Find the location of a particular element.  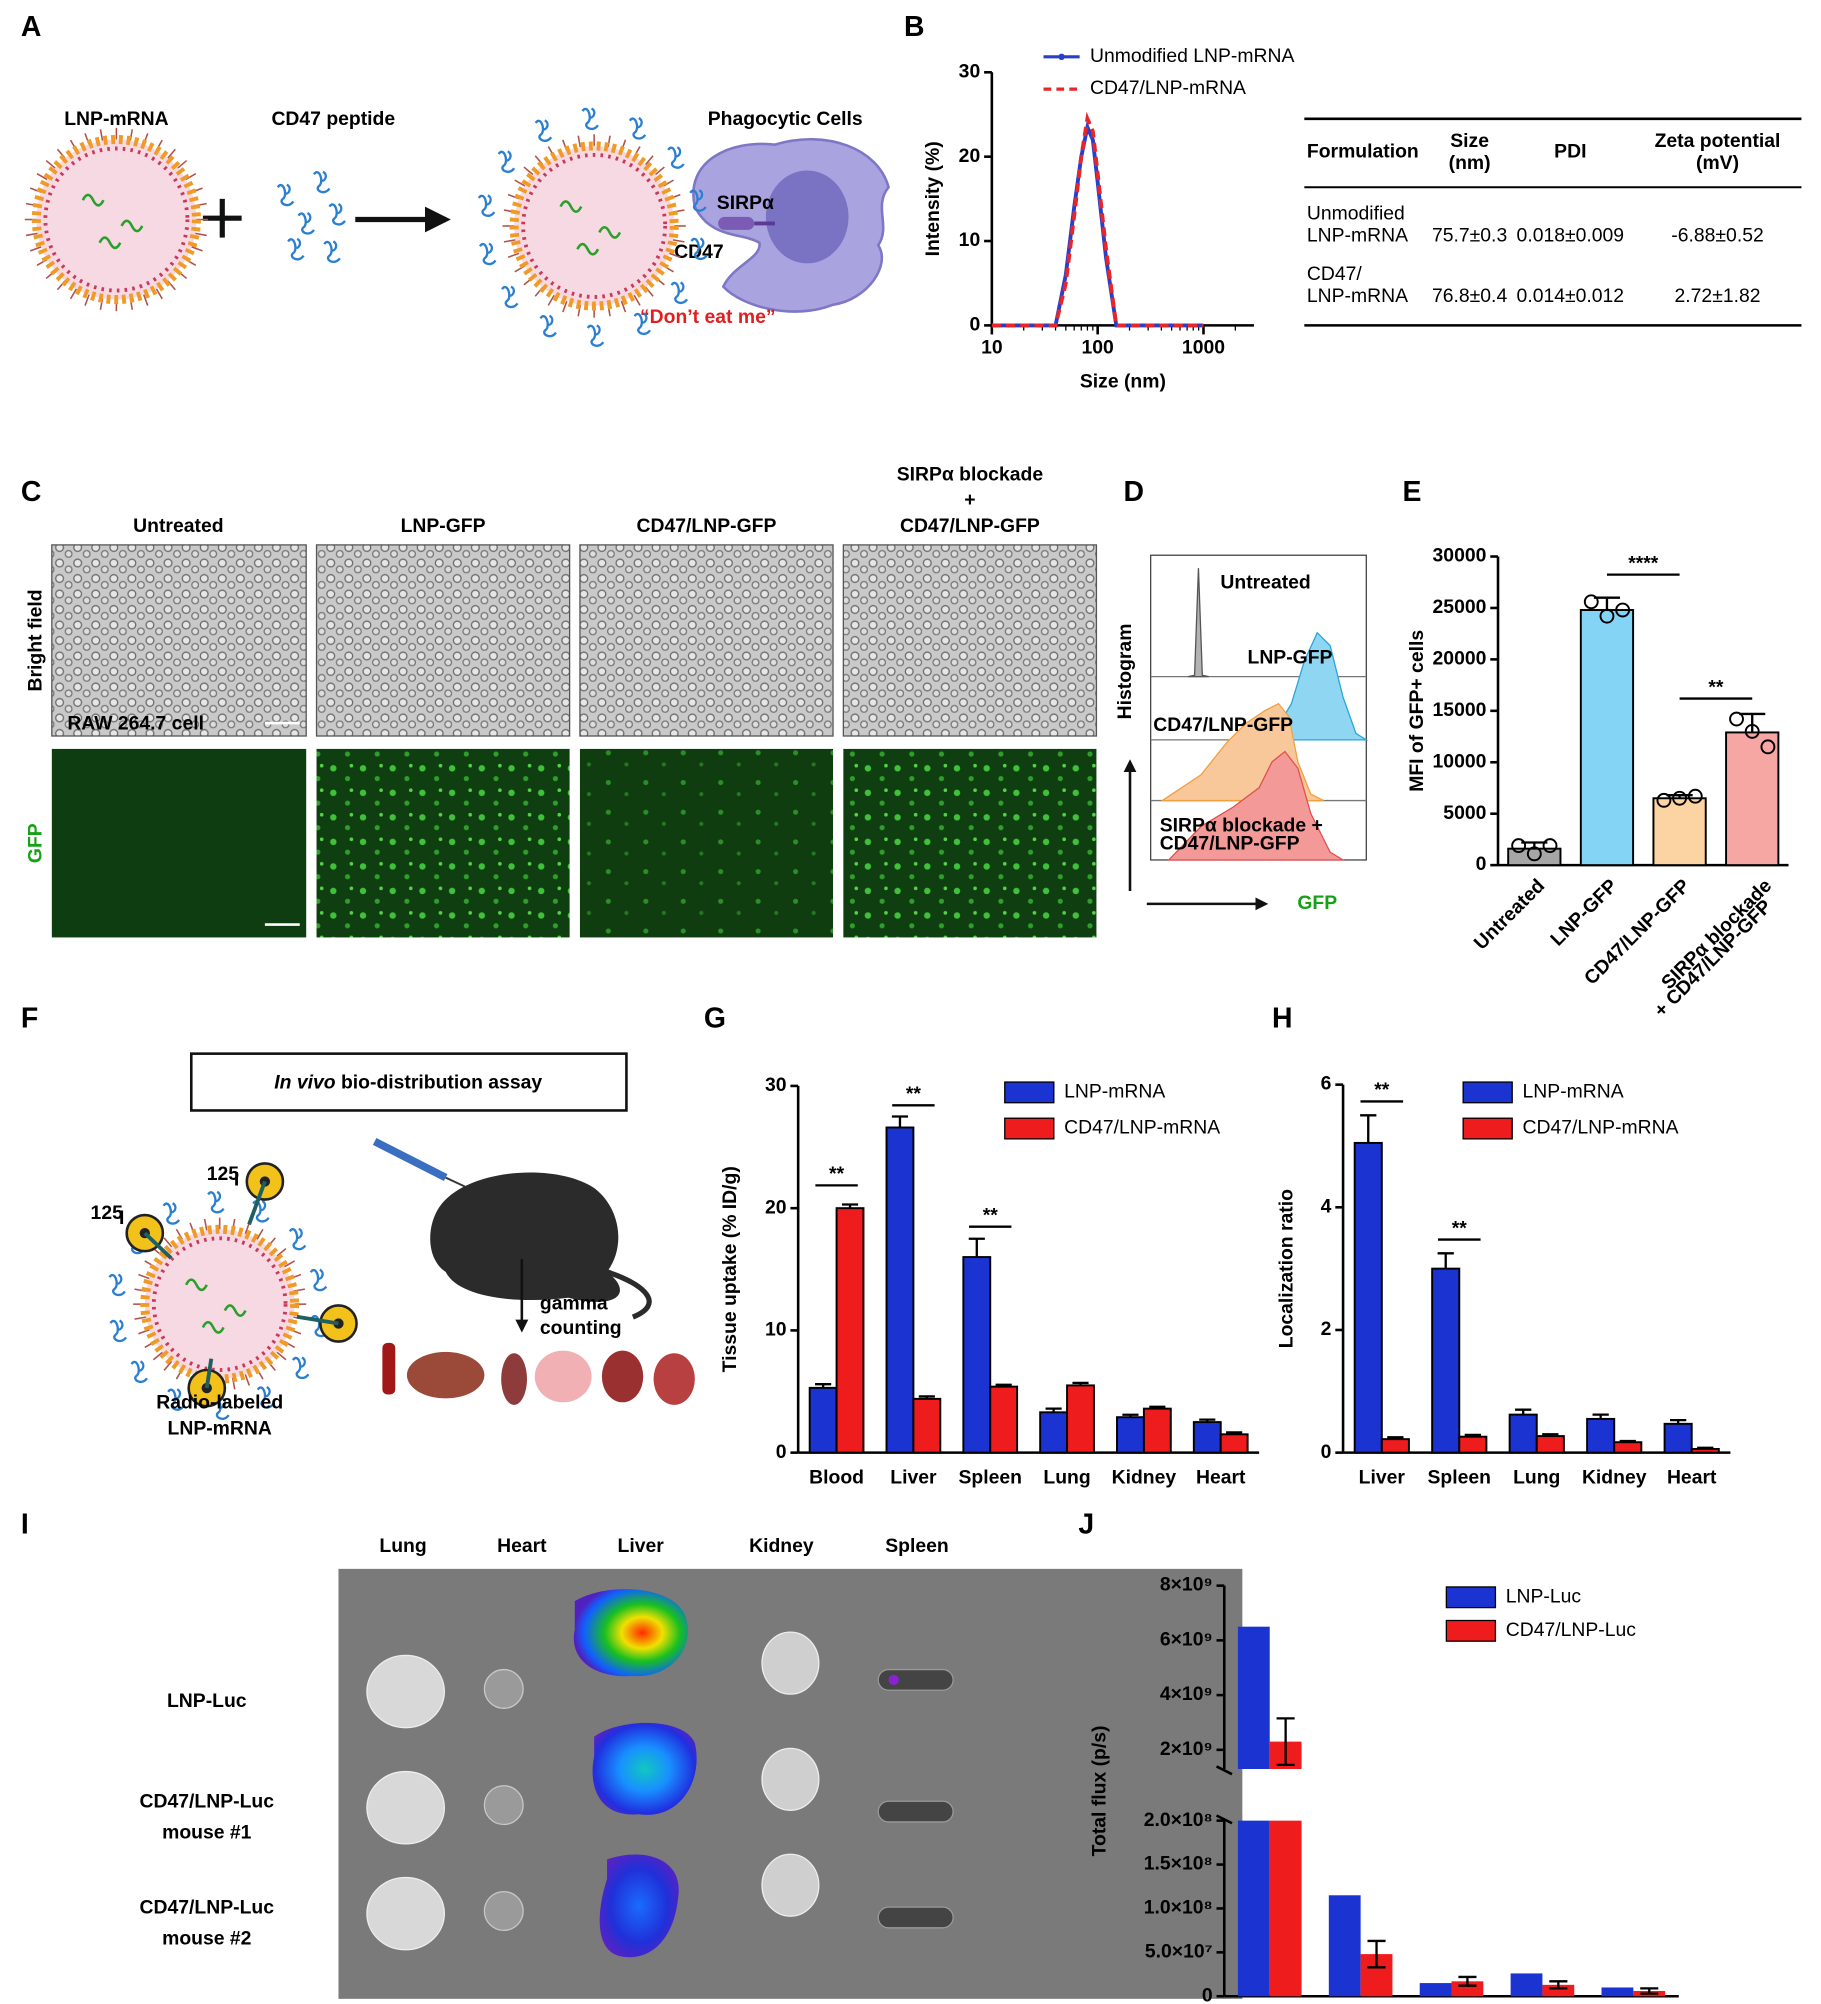

label: SIRPα is located at coordinates (745, 203).